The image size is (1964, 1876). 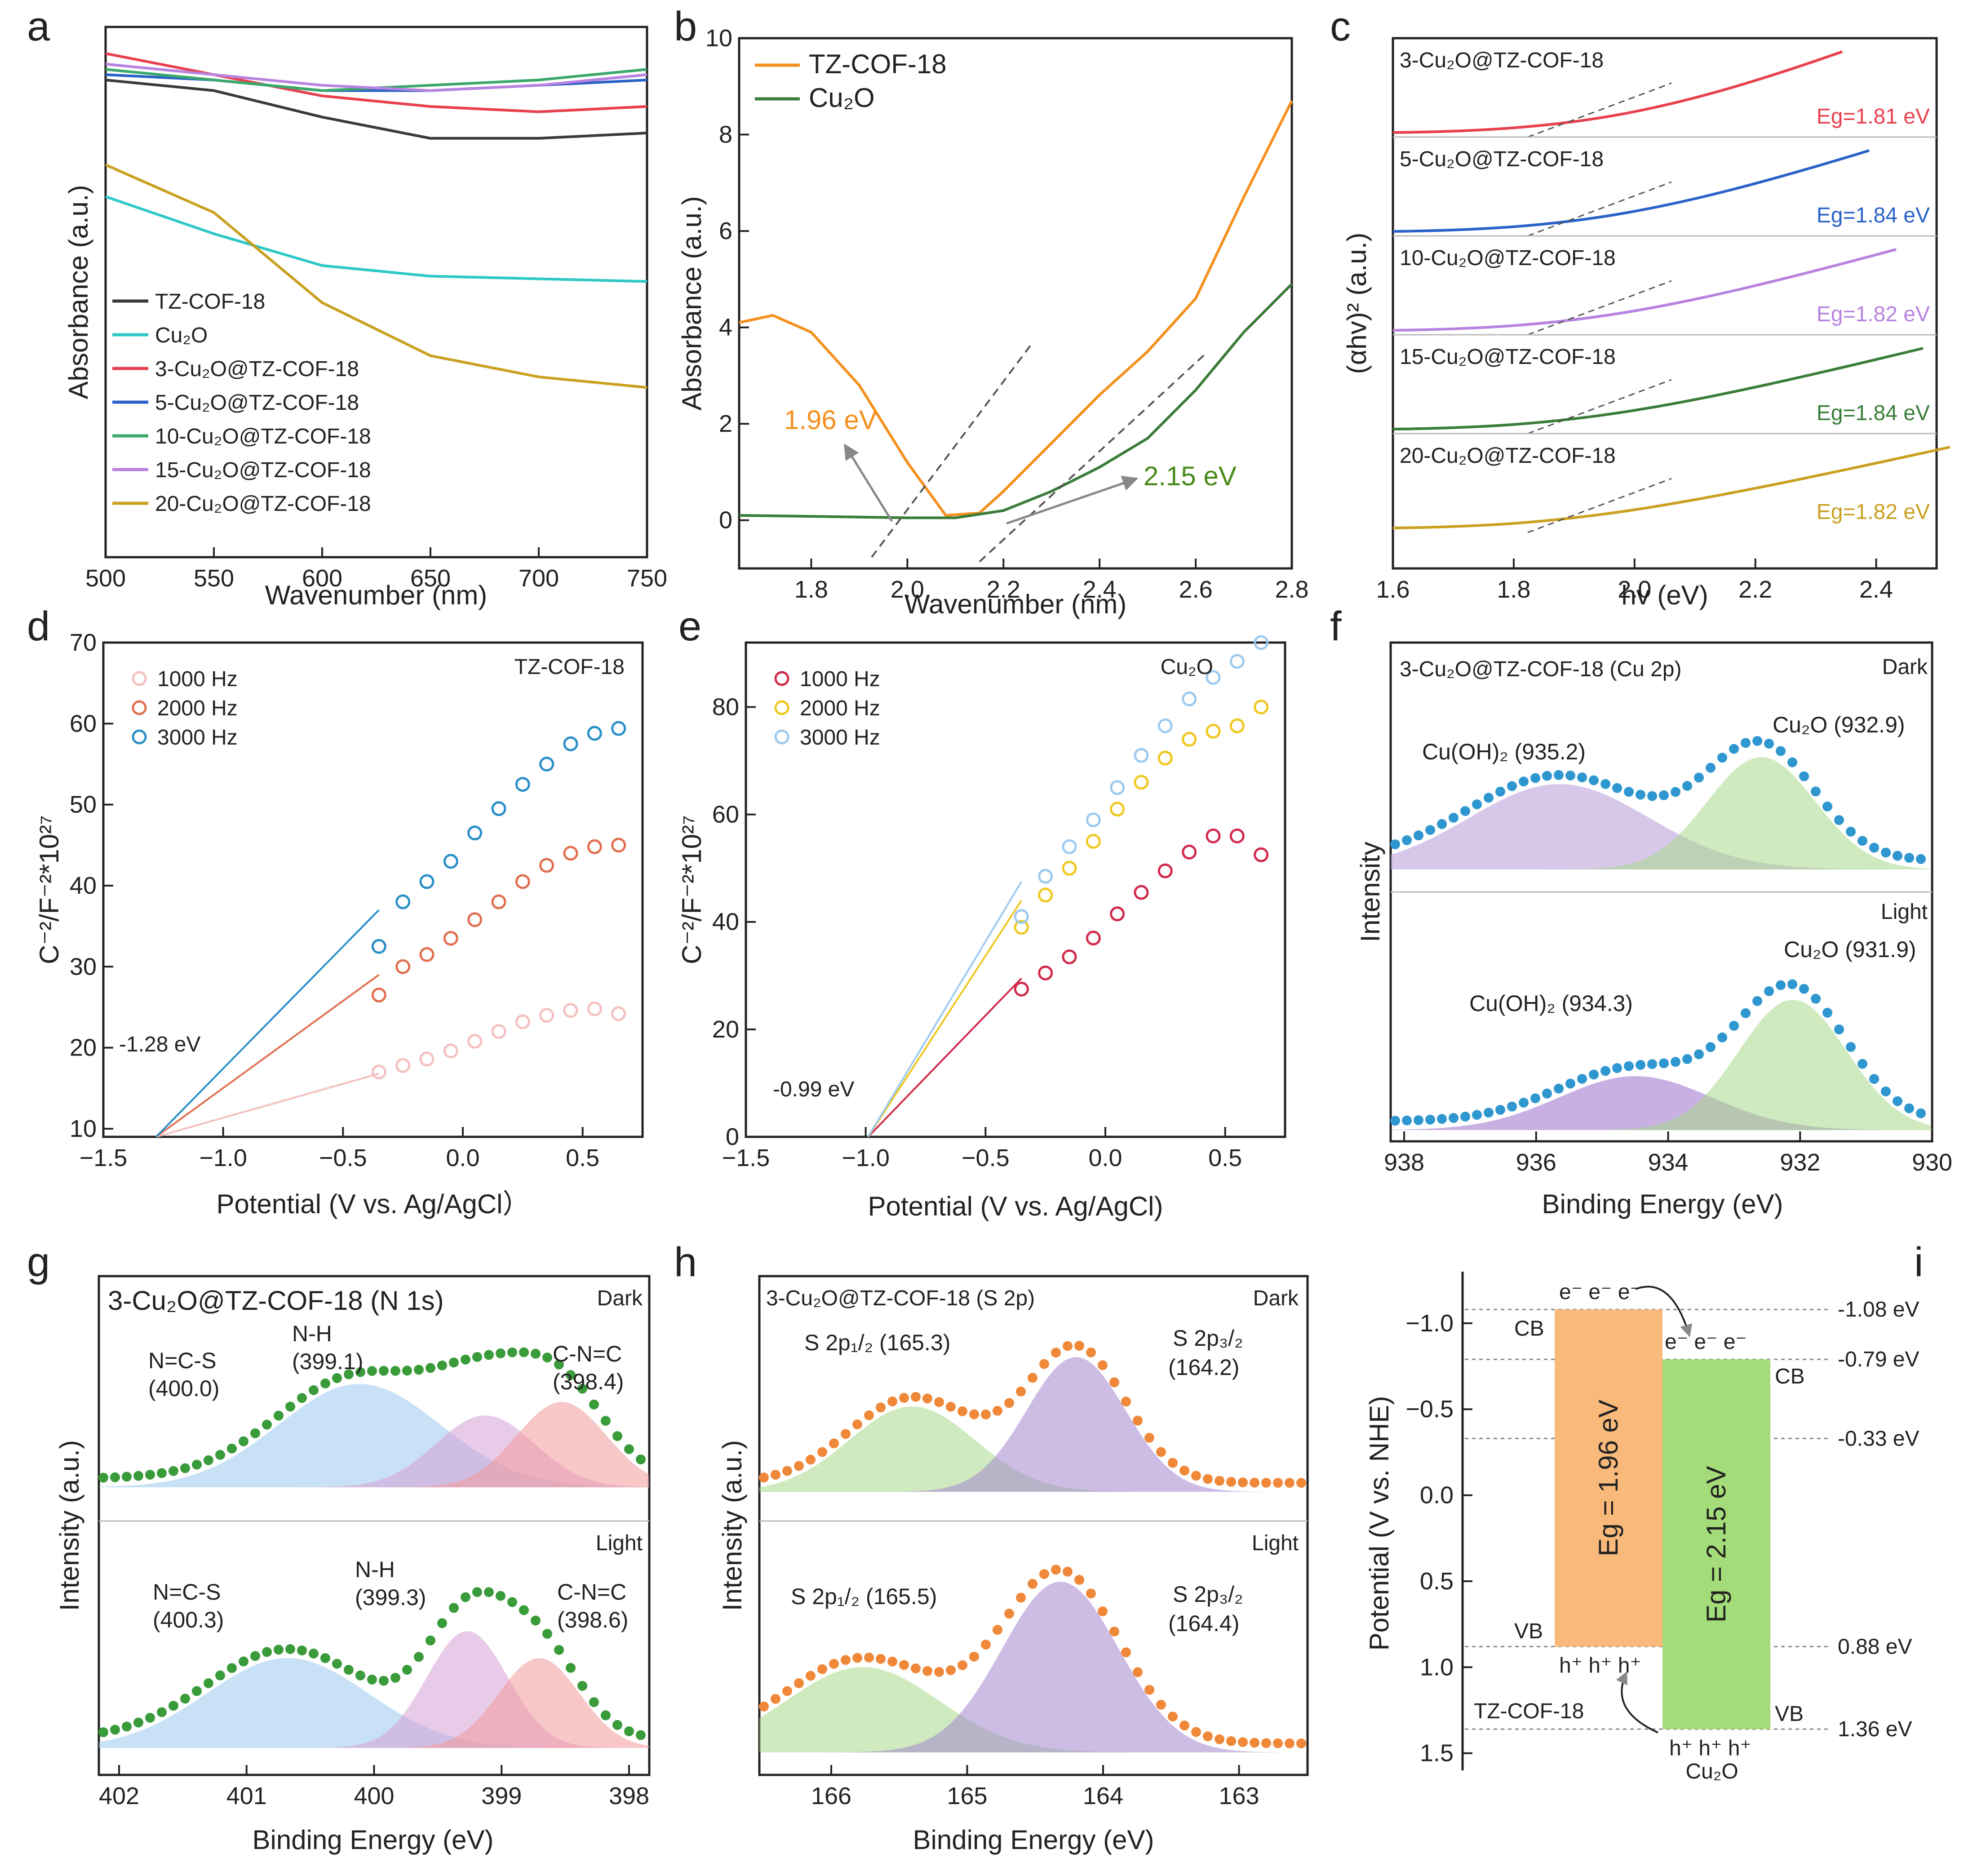 What do you see at coordinates (900, 1298) in the screenshot?
I see `panel-h-title: 3-Cu₂O@TZ-COF-18 (S 2p)` at bounding box center [900, 1298].